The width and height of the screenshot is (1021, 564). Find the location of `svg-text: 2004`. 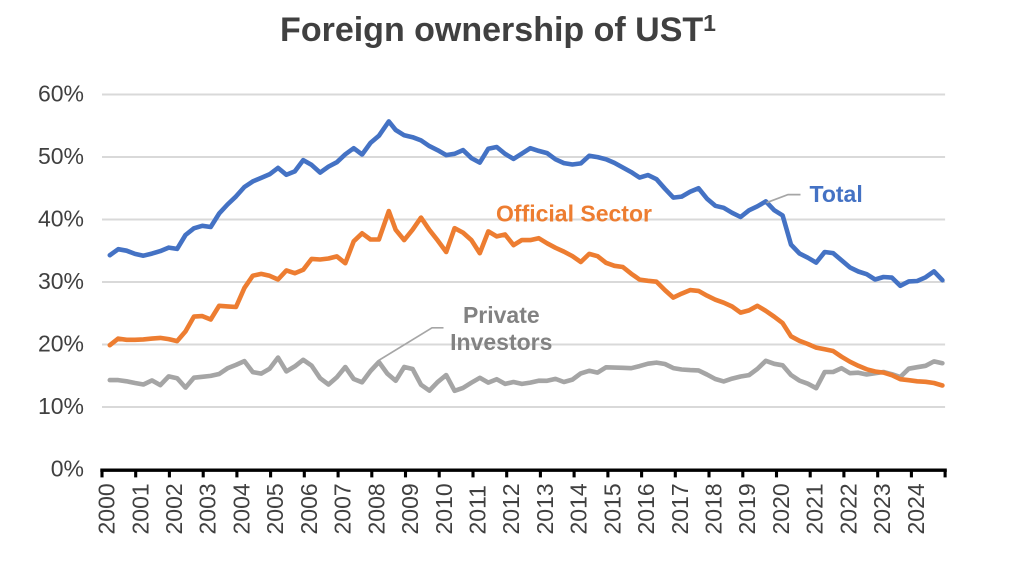

svg-text: 2004 is located at coordinates (242, 508).